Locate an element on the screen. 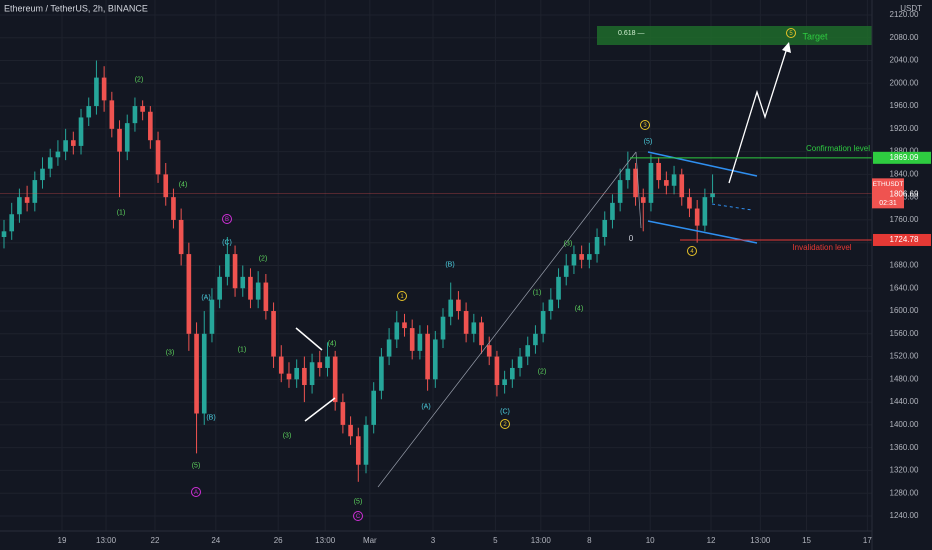  confirmation-value: 1869.09 is located at coordinates (904, 157).